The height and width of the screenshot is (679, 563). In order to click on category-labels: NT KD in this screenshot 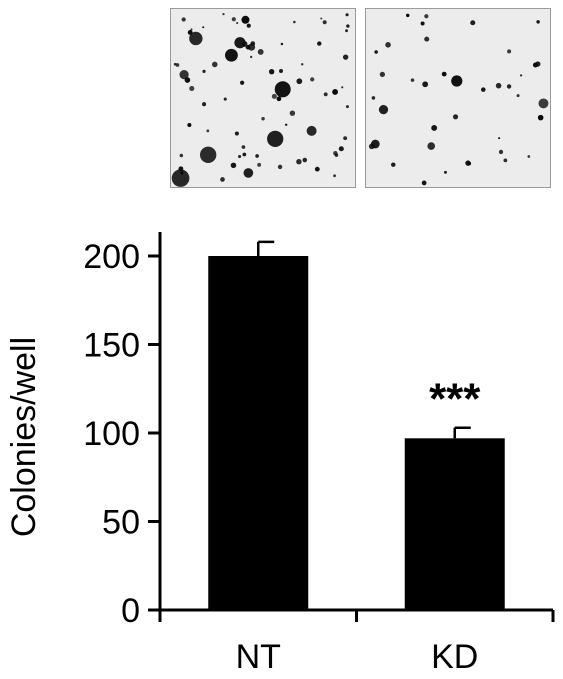, I will do `click(357, 657)`.